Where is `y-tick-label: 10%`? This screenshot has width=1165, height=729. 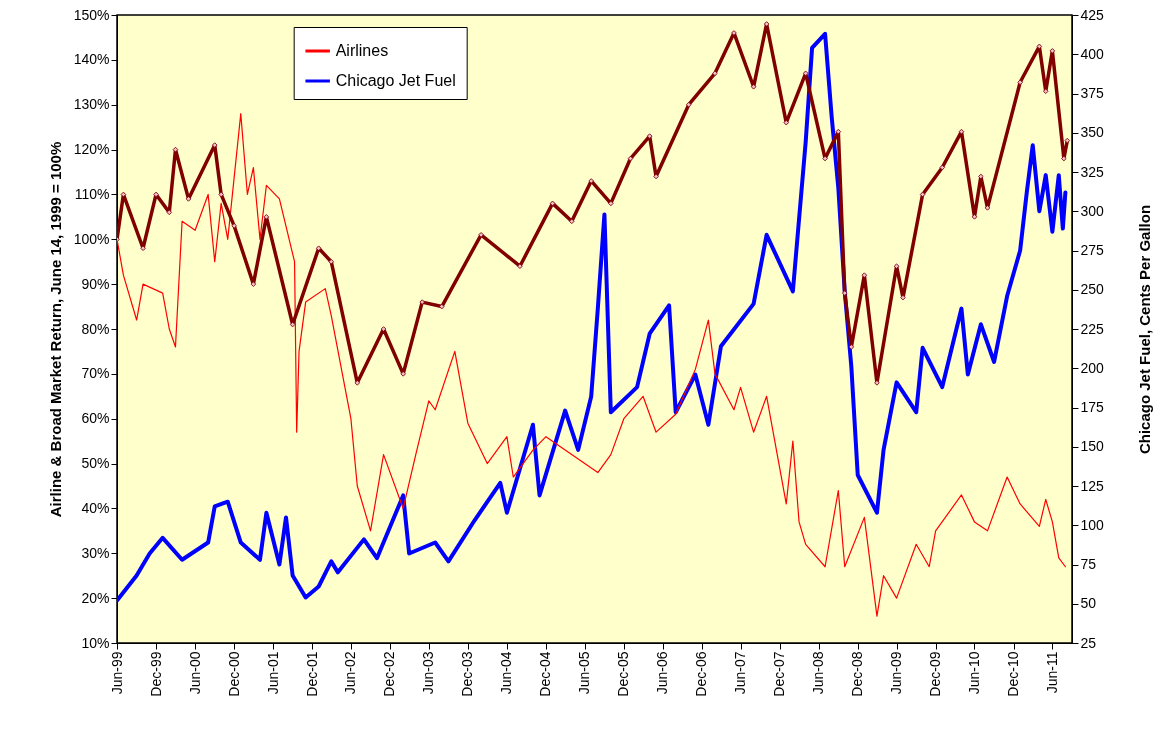
y-tick-label: 10% is located at coordinates (95, 642).